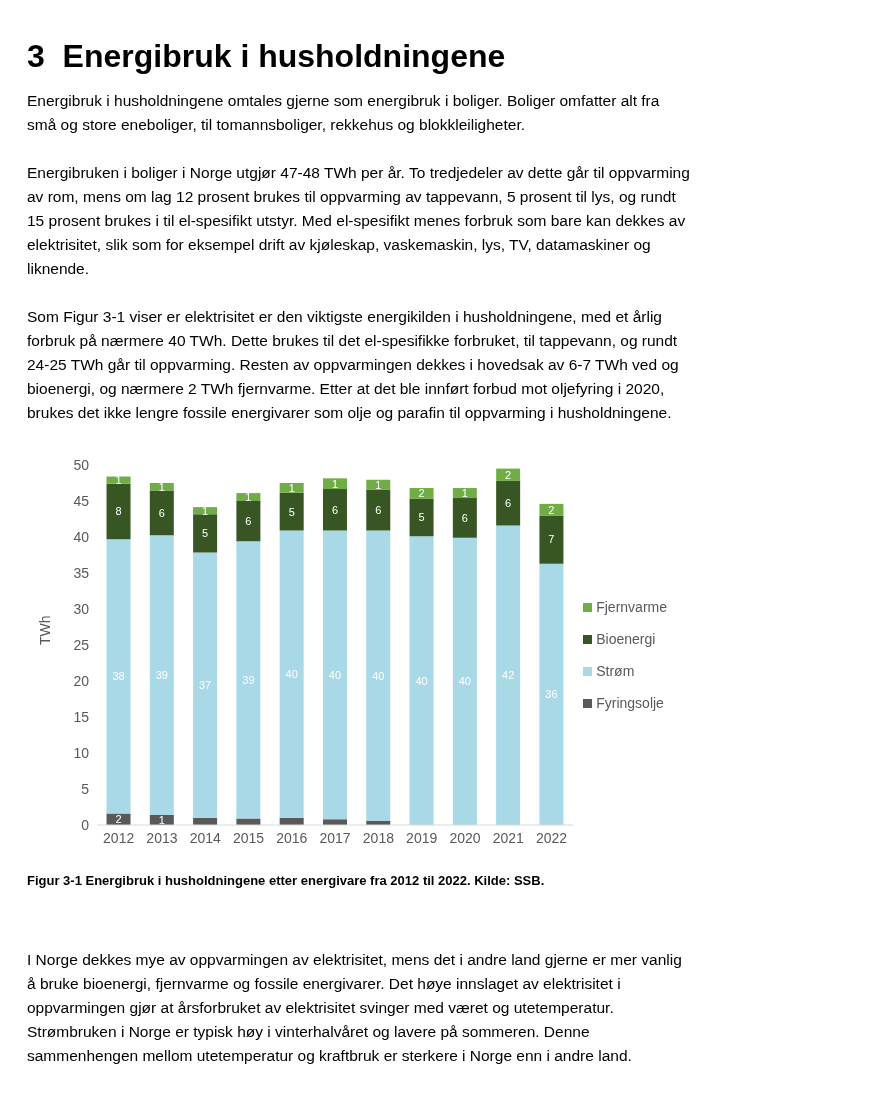 The width and height of the screenshot is (881, 1100). I want to click on y-axis-title: TWh, so click(44, 630).